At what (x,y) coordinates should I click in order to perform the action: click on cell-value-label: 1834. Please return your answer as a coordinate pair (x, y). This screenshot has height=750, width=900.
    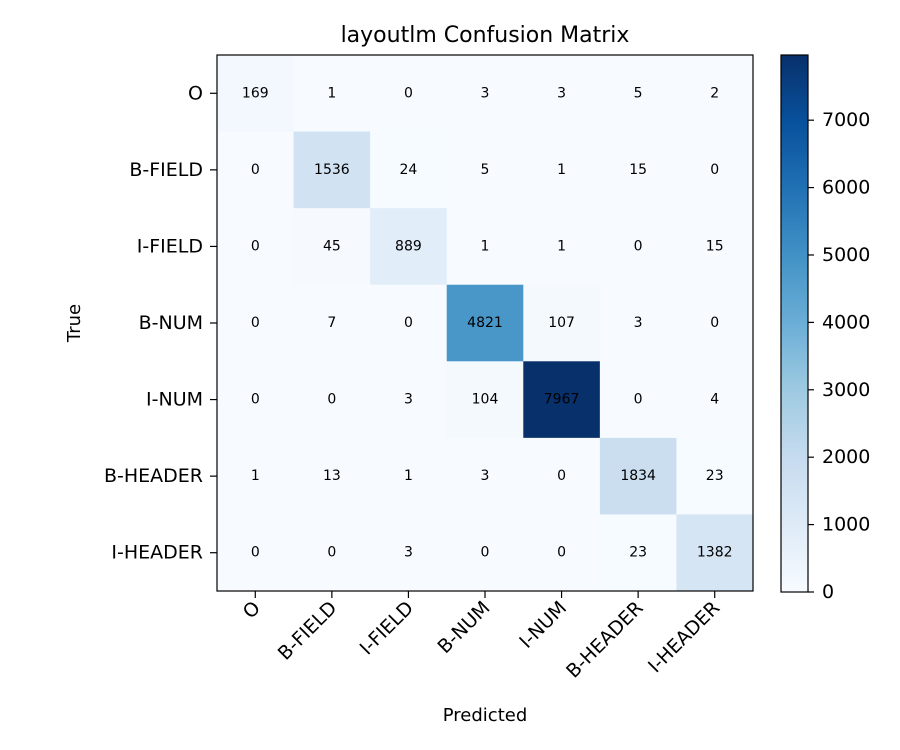
    Looking at the image, I should click on (638, 476).